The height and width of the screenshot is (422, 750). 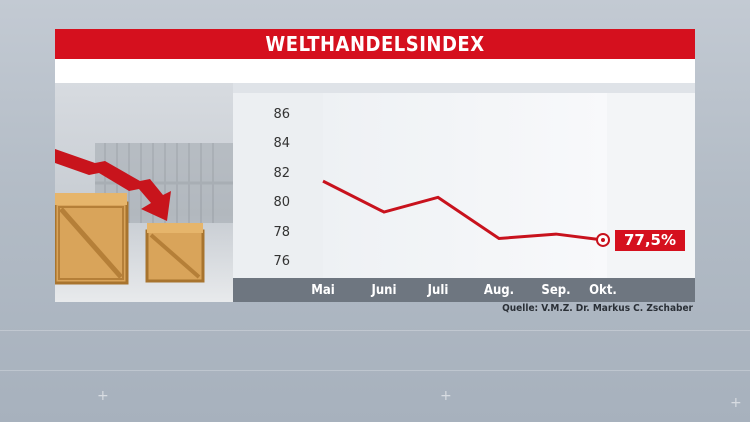 I want to click on x-axis-bar, so click(x=464, y=290).